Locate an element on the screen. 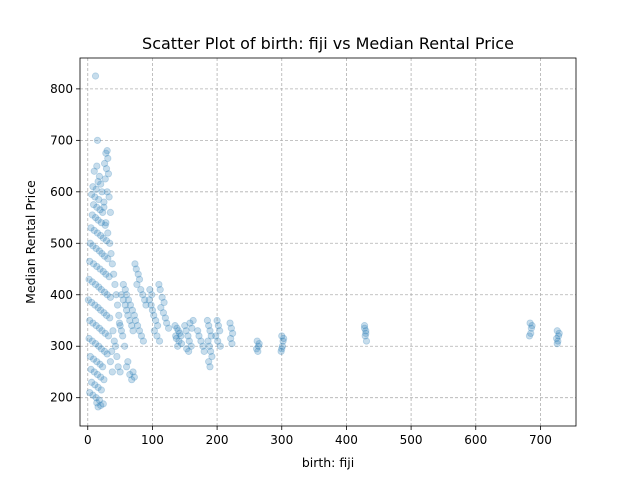 Image resolution: width=640 pixels, height=480 pixels. y-axis-ticks: 200 300 400 500 600 700 800 is located at coordinates (65, 243).